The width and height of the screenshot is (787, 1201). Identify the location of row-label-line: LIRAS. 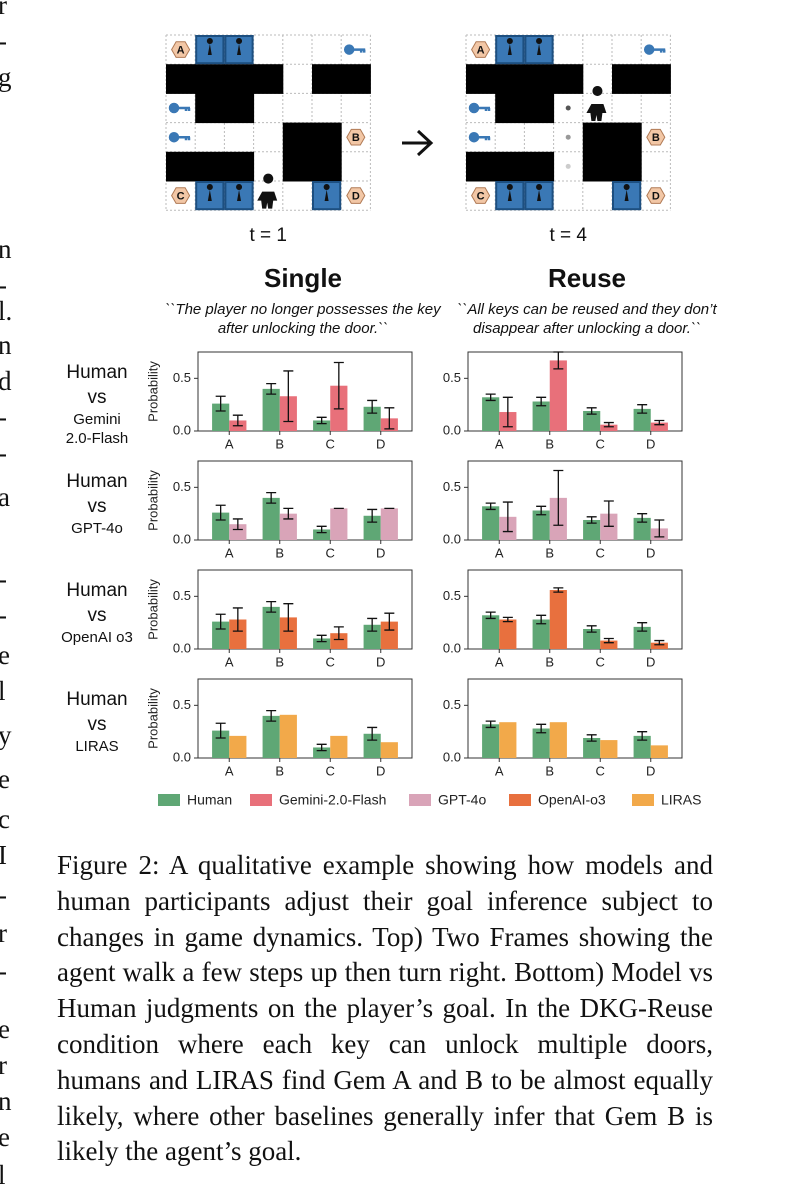
(97, 746).